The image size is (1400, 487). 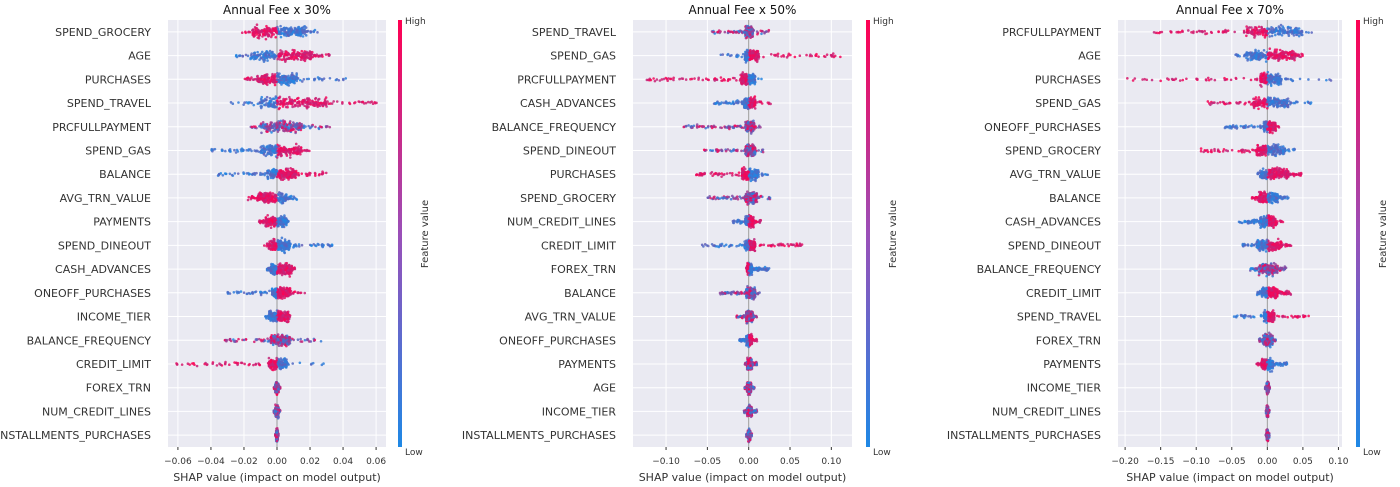 What do you see at coordinates (211, 462) in the screenshot?
I see `x-tick-label: −0.04` at bounding box center [211, 462].